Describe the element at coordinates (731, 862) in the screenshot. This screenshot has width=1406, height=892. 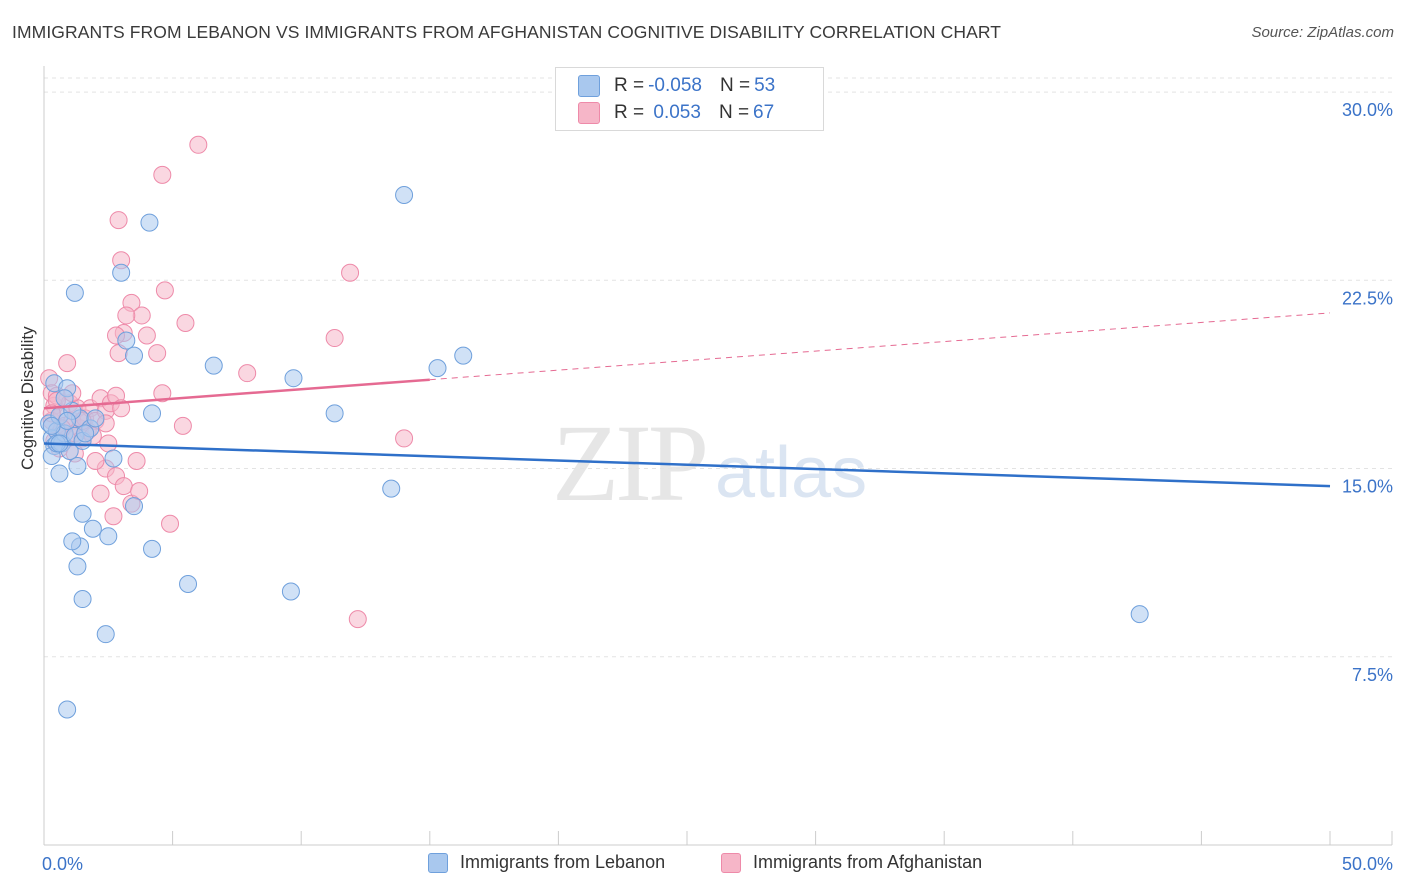
I see `afghanistan-legend-swatch` at that location.